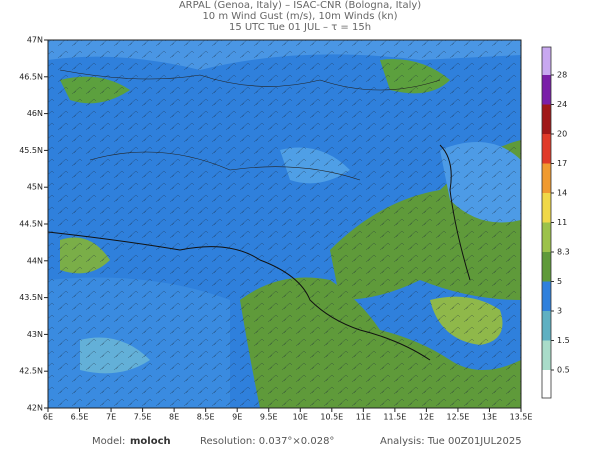 This screenshot has height=450, width=600. I want to click on lat-label: 43.5N, so click(31, 297).